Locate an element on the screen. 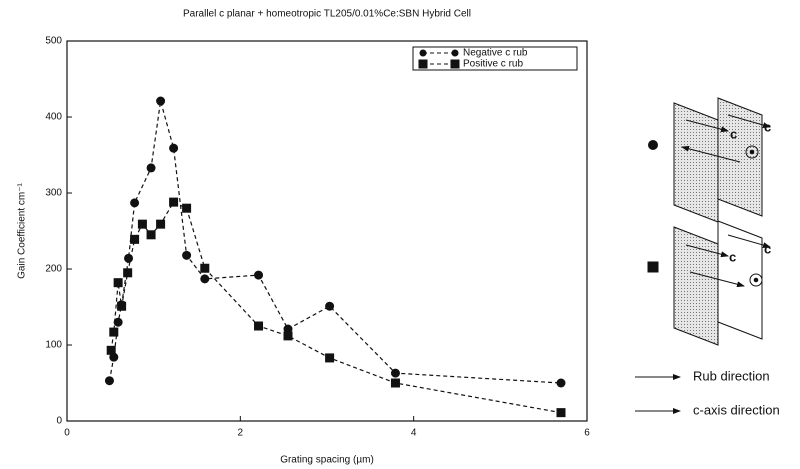 The width and height of the screenshot is (800, 469). annotation: Rub direction is located at coordinates (731, 375).